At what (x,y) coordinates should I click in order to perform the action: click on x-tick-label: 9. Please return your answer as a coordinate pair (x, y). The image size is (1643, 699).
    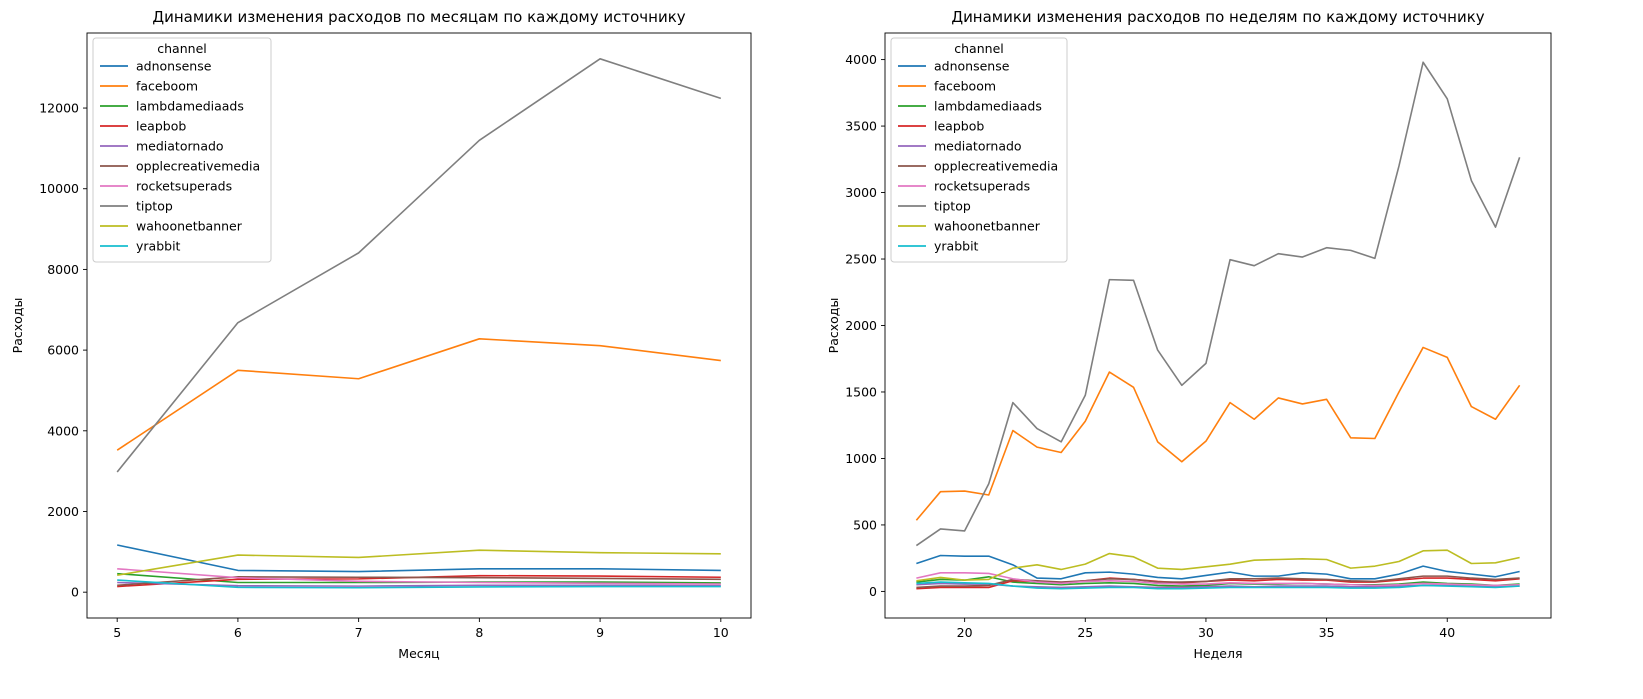
    Looking at the image, I should click on (600, 632).